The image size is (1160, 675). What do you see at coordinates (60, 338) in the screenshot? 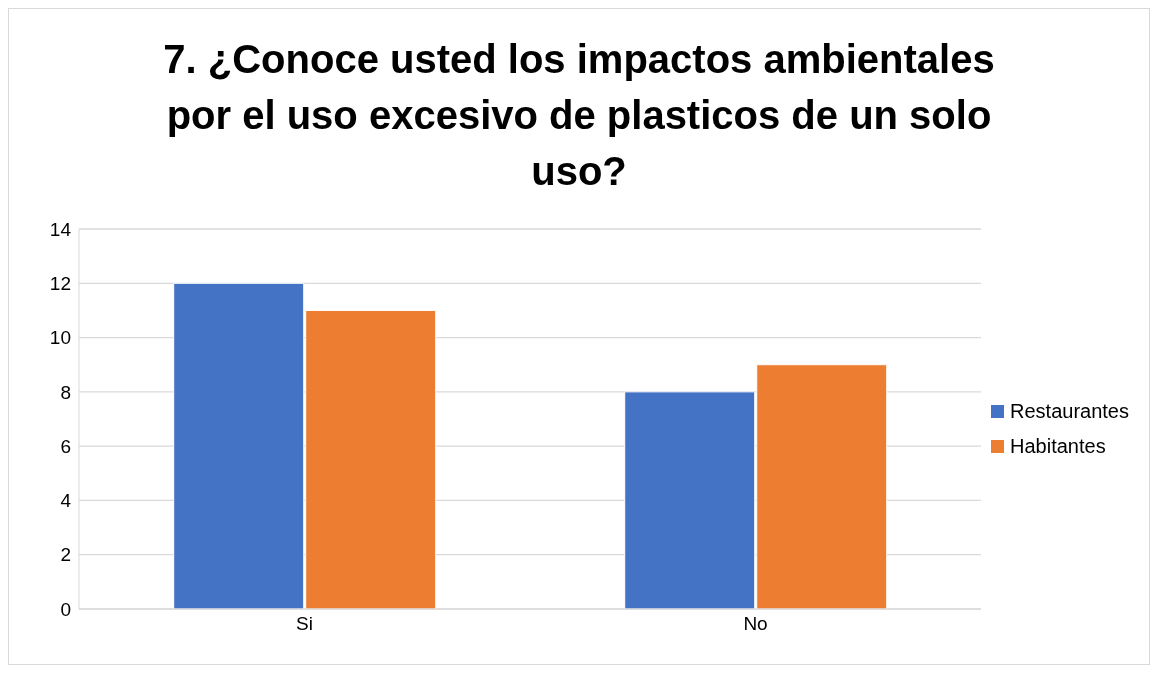
I see `y-tick-label: 10` at bounding box center [60, 338].